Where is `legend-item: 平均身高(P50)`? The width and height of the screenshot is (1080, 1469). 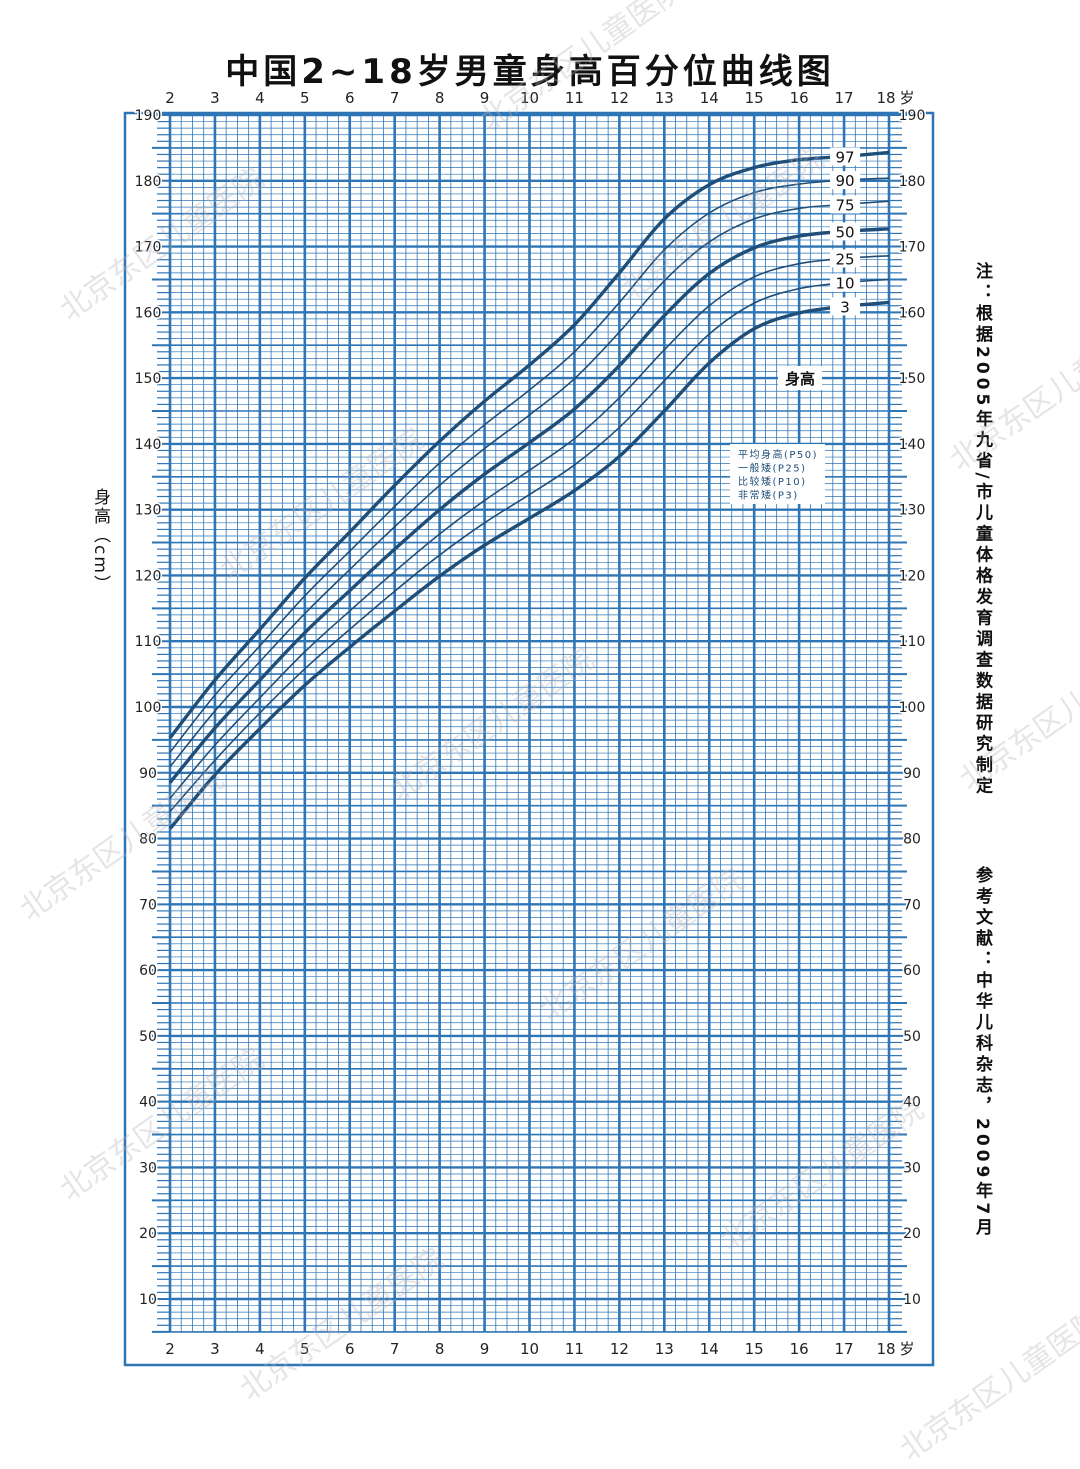 legend-item: 平均身高(P50) is located at coordinates (778, 454).